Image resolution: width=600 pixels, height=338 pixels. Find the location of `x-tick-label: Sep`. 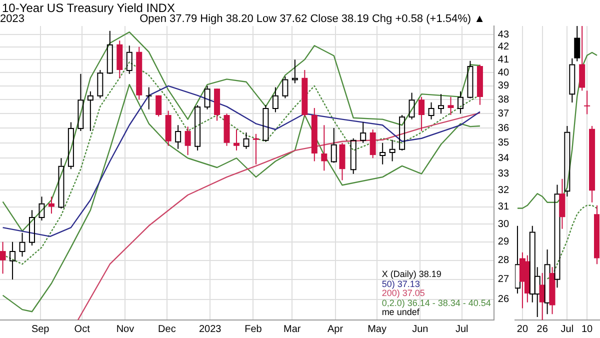

x-tick-label: Sep is located at coordinates (40, 329).